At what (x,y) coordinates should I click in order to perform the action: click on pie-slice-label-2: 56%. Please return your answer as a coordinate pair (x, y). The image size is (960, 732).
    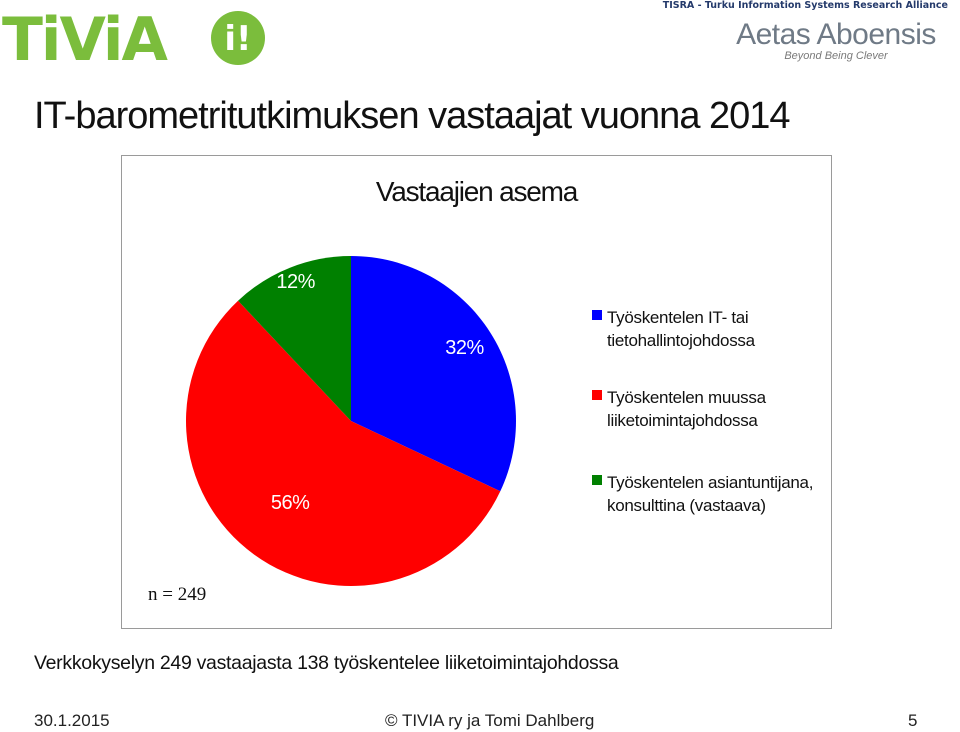
    Looking at the image, I should click on (290, 502).